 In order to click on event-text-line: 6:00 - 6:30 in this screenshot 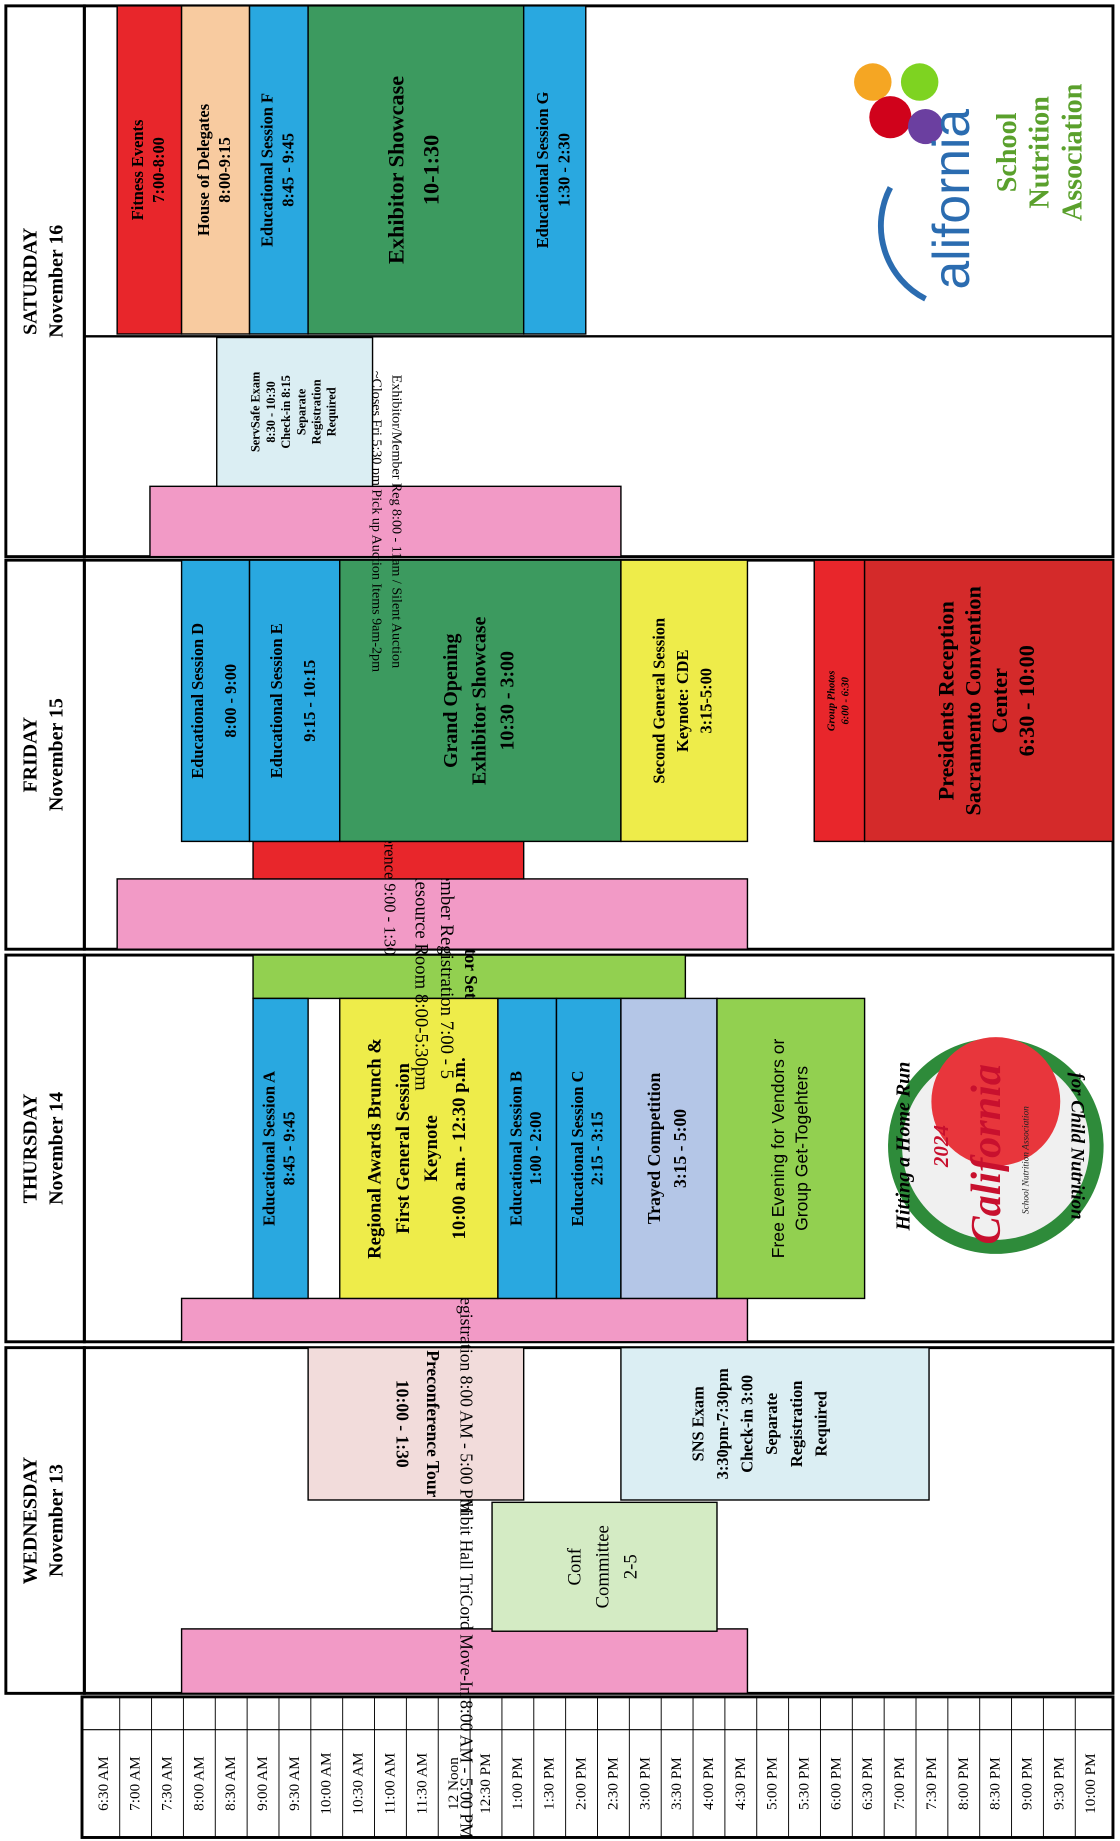, I will do `click(846, 700)`.